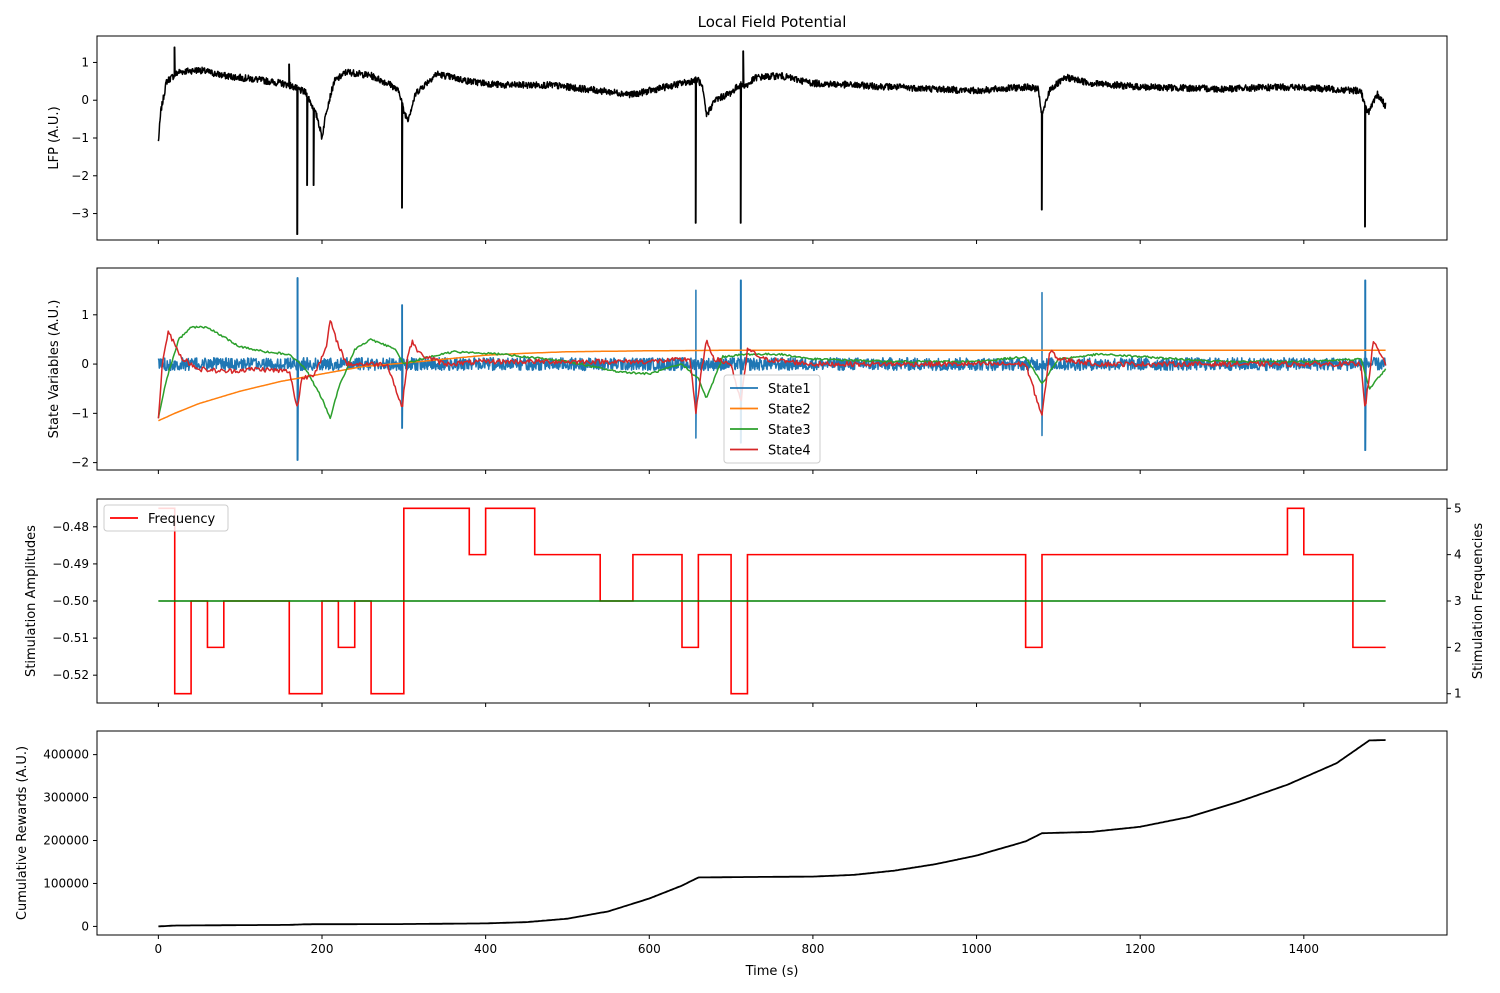  Describe the element at coordinates (80, 214) in the screenshot. I see `y-tick-label: −3` at that location.